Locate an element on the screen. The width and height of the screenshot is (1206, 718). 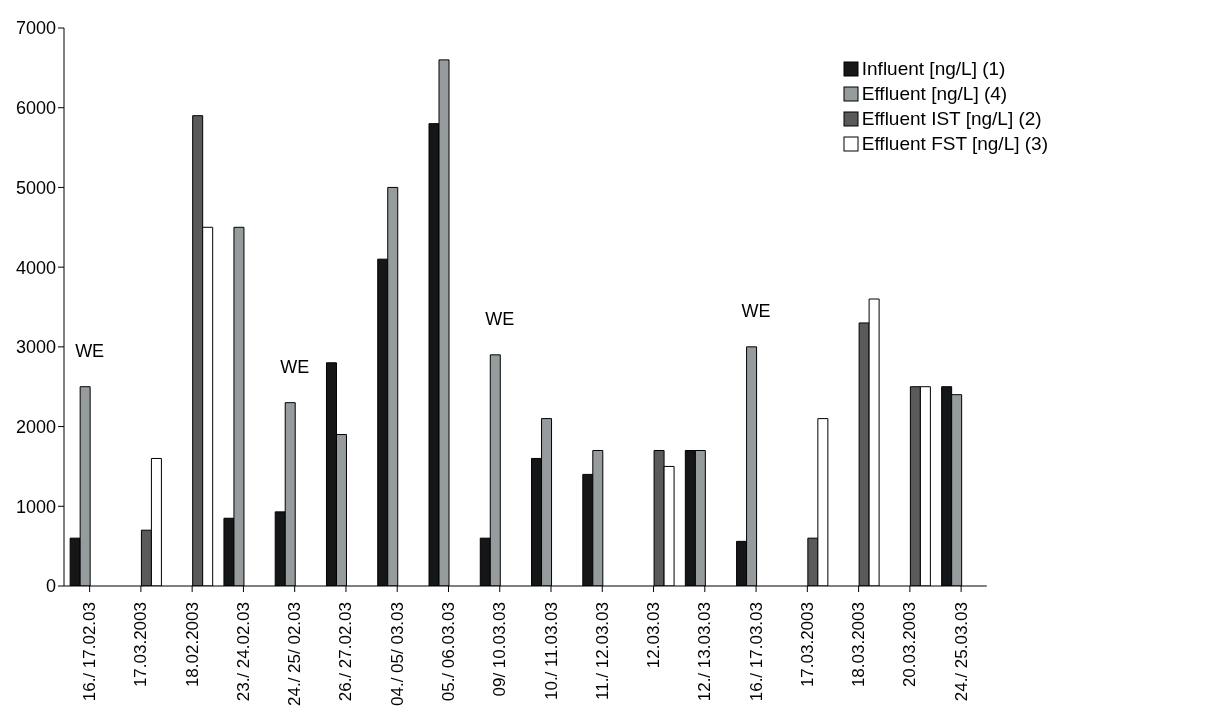
x-tick-label: 18.03.2003 is located at coordinates (859, 645).